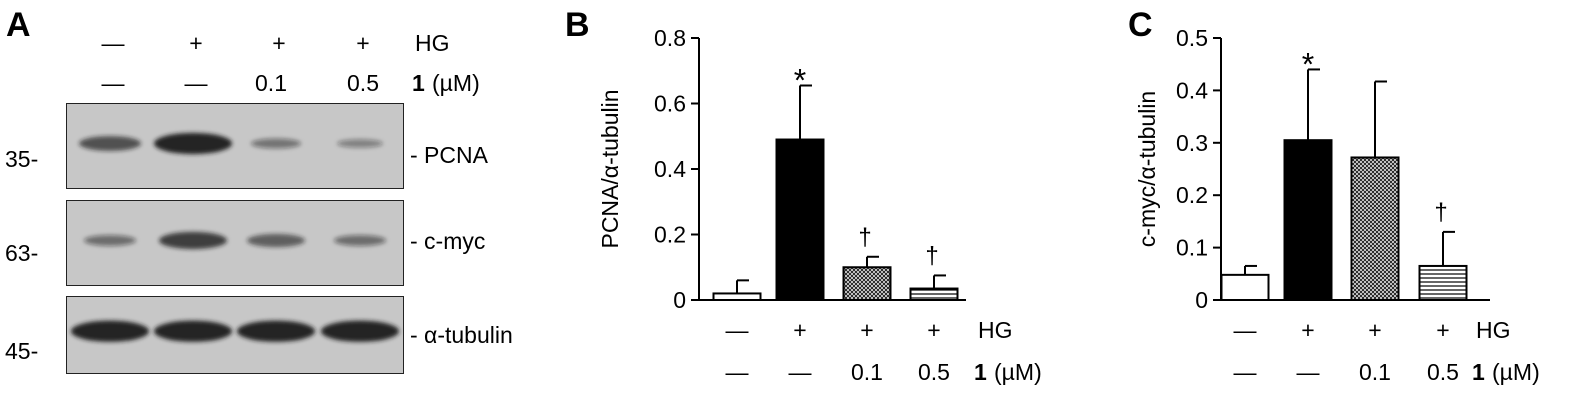 Image resolution: width=1575 pixels, height=409 pixels. I want to click on y-tick-label: 0.5, so click(1192, 38).